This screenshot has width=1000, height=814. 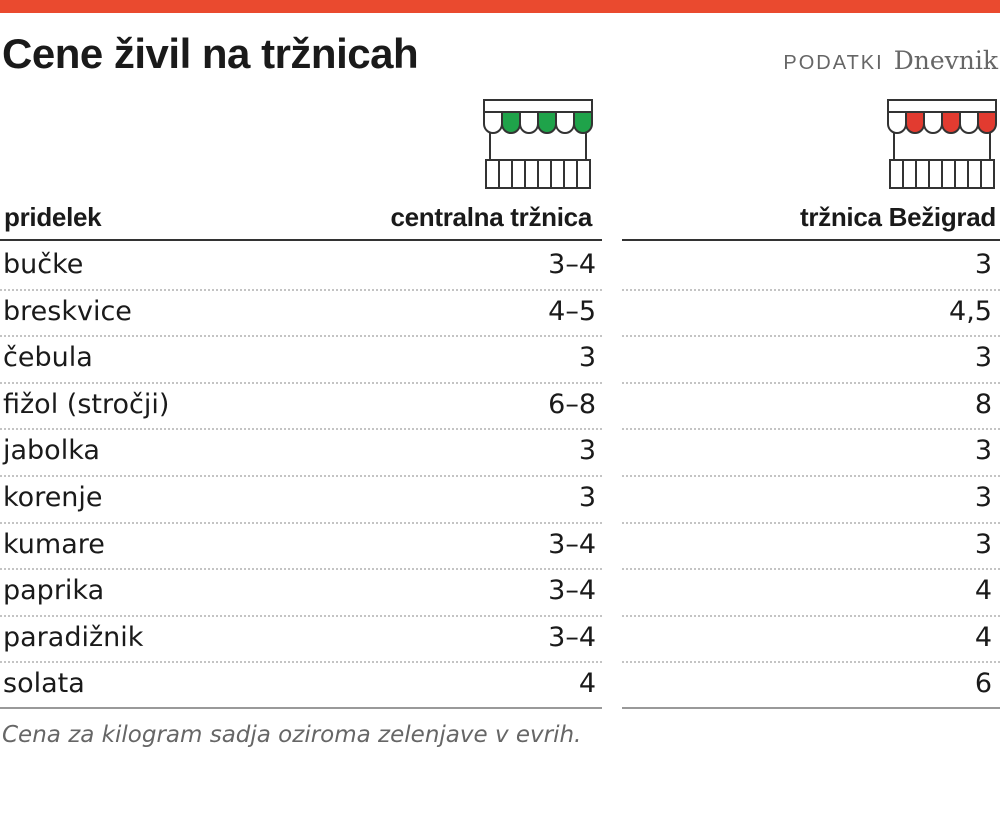 What do you see at coordinates (491, 217) in the screenshot?
I see `column-header-central: centralna tržnica` at bounding box center [491, 217].